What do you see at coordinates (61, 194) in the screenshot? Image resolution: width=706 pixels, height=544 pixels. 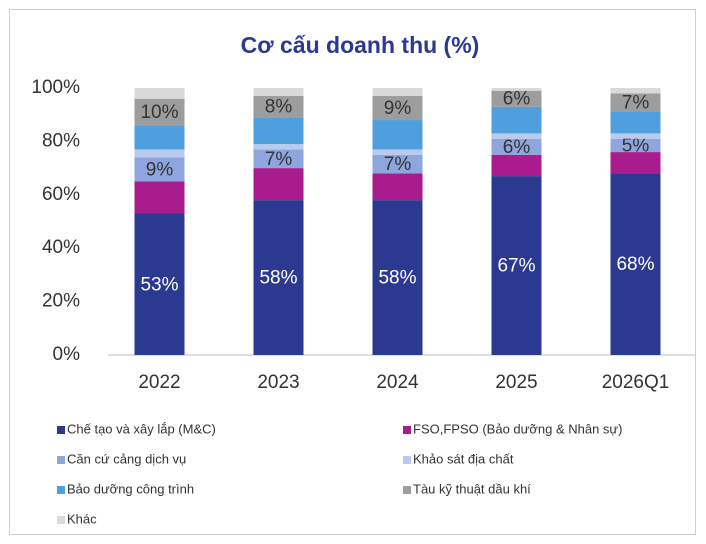 I see `y-tick-label: 60%` at bounding box center [61, 194].